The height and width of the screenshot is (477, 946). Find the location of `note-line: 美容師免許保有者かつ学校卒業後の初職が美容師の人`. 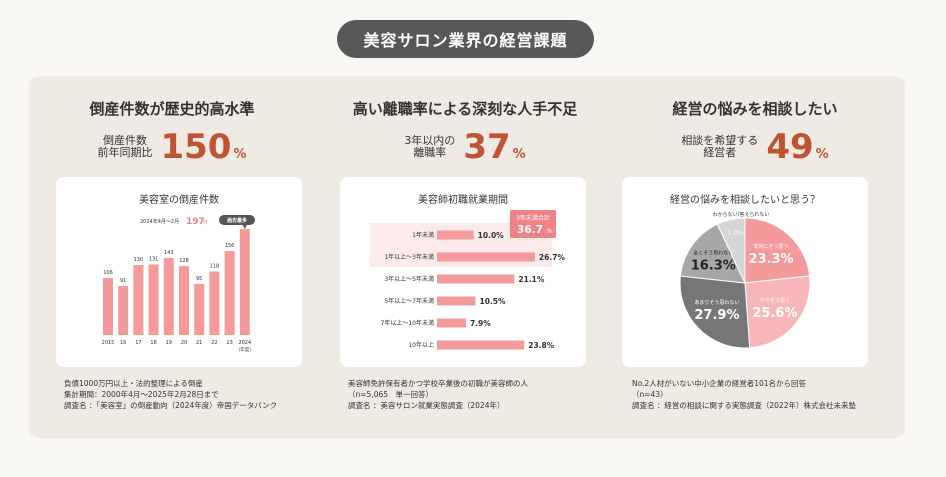

note-line: 美容師免許保有者かつ学校卒業後の初職が美容師の人 is located at coordinates (438, 383).